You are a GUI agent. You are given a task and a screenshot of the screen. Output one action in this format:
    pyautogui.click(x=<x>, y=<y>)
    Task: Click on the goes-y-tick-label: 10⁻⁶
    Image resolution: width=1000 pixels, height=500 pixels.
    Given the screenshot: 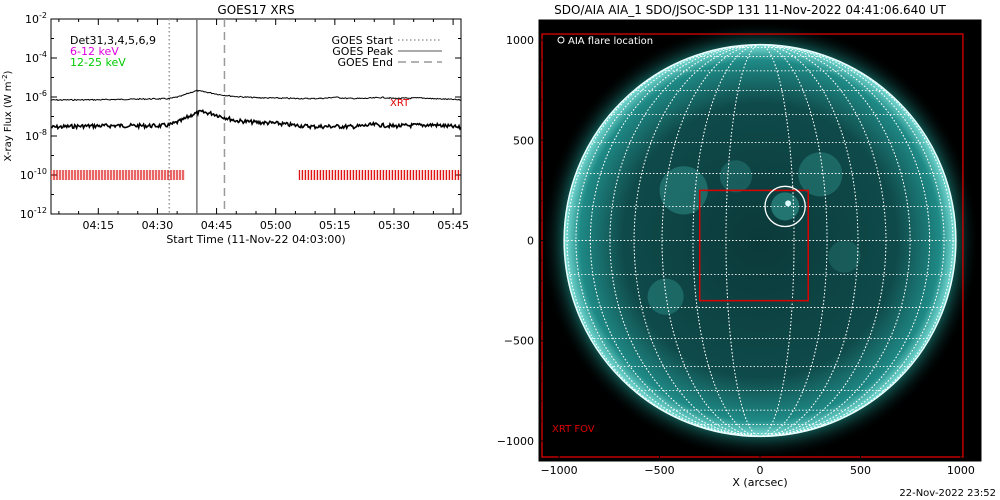 What is the action you would take?
    pyautogui.click(x=36, y=96)
    